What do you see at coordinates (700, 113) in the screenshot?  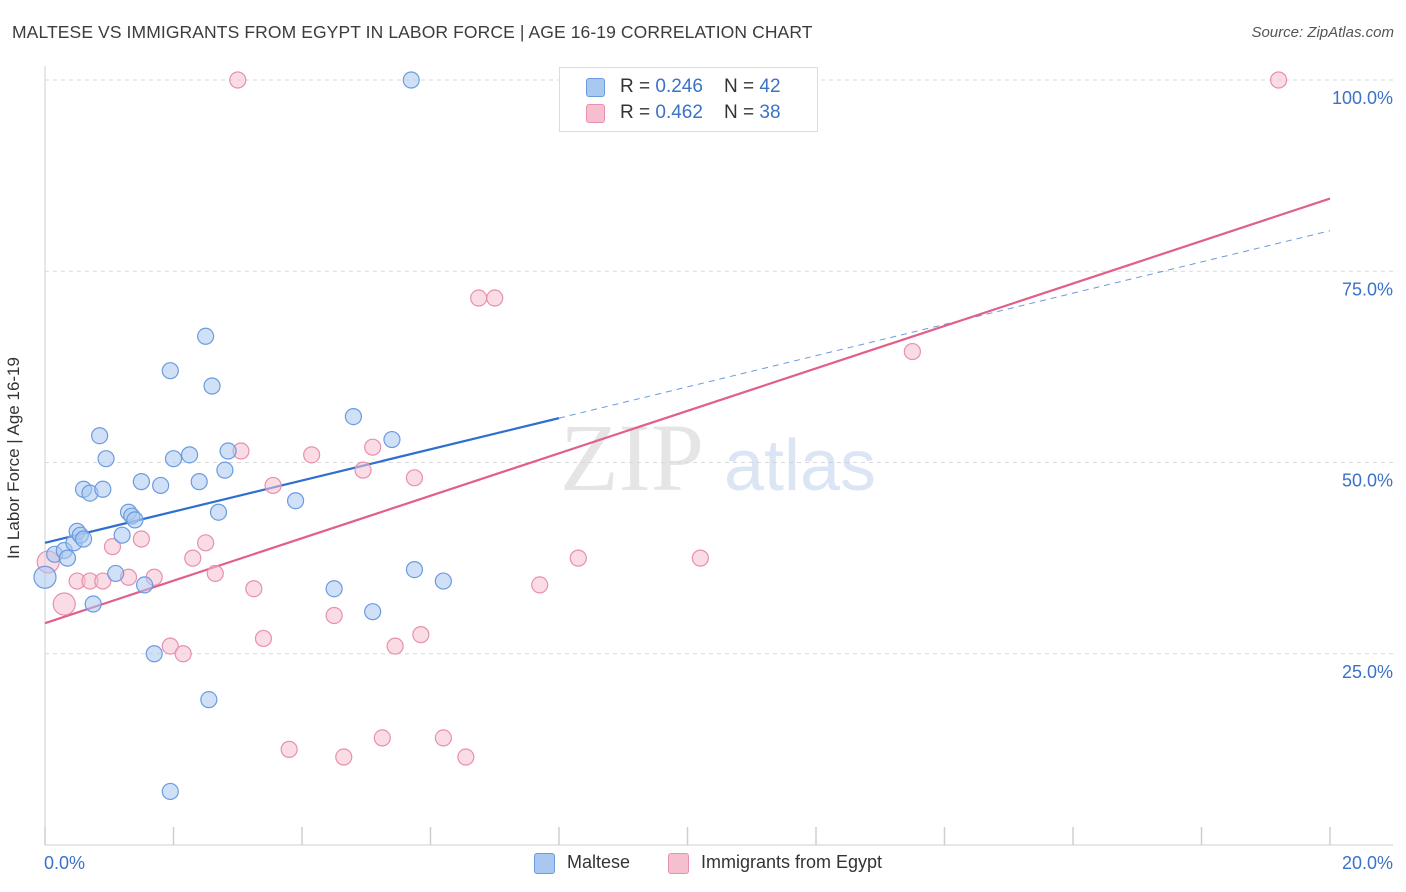 I see `legend-text-egypt: R = 0.462 N = 38` at bounding box center [700, 113].